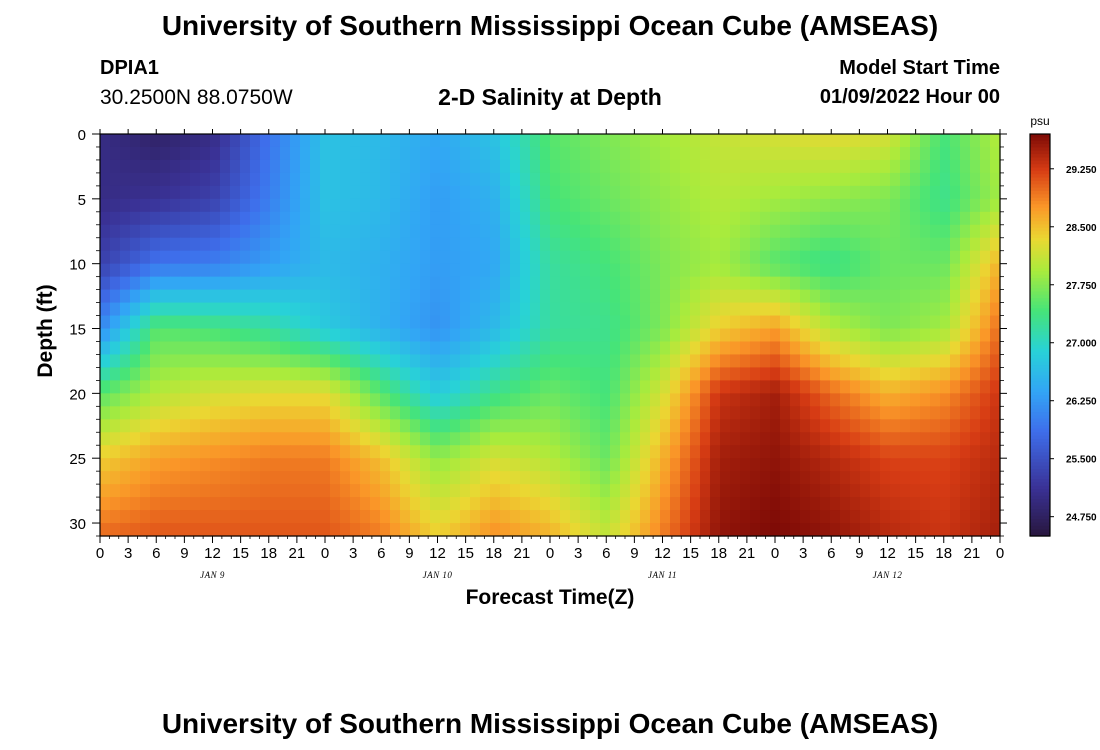 Image resolution: width=1100 pixels, height=750 pixels. Describe the element at coordinates (690, 553) in the screenshot. I see `x-tick-label: 15` at that location.